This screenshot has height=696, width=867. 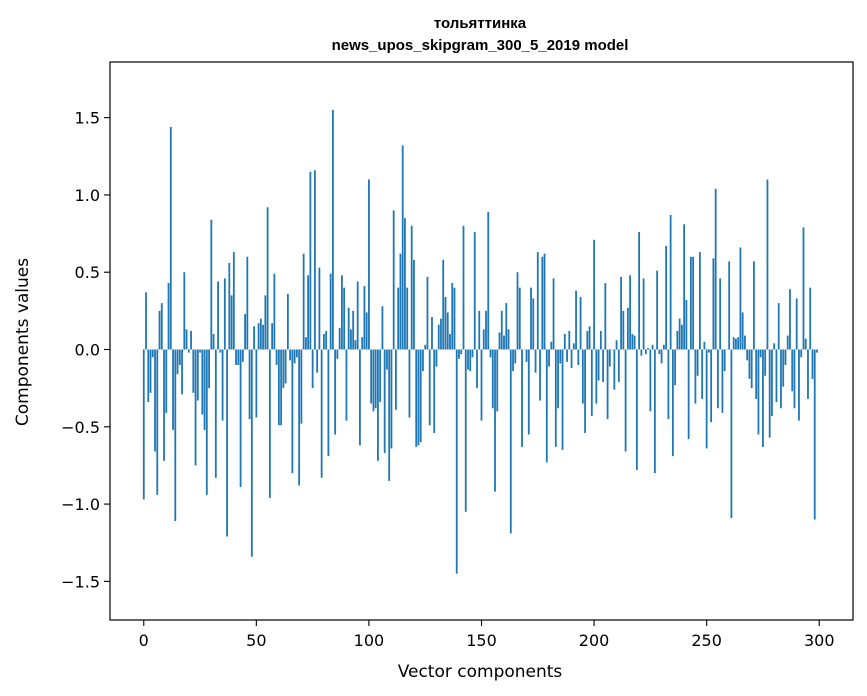 What do you see at coordinates (481, 640) in the screenshot?
I see `x-tick-label: 150` at bounding box center [481, 640].